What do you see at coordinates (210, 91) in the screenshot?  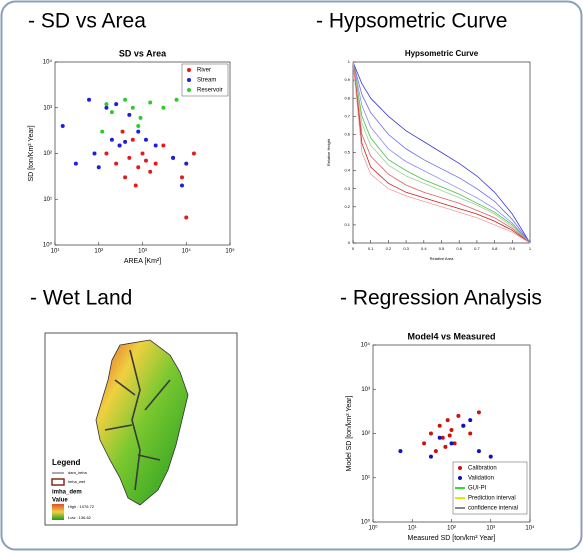 I see `legend-label: Reservoir` at bounding box center [210, 91].